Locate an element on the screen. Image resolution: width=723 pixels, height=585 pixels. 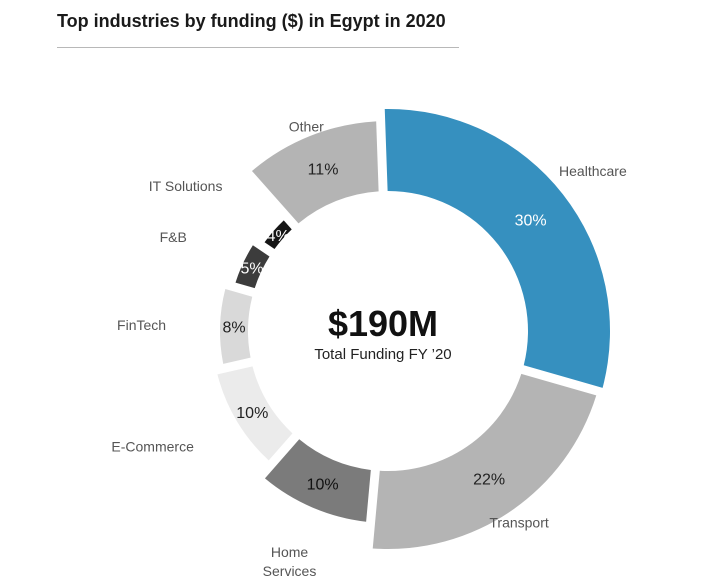
slice-label-other: Other is located at coordinates (306, 127).